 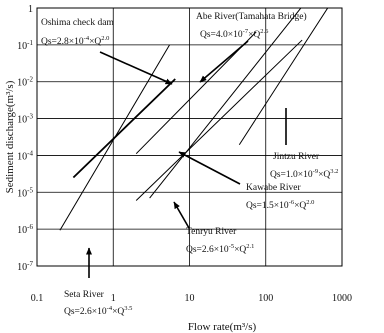 What do you see at coordinates (30, 9) in the screenshot?
I see `y-tick-label: 1` at bounding box center [30, 9].